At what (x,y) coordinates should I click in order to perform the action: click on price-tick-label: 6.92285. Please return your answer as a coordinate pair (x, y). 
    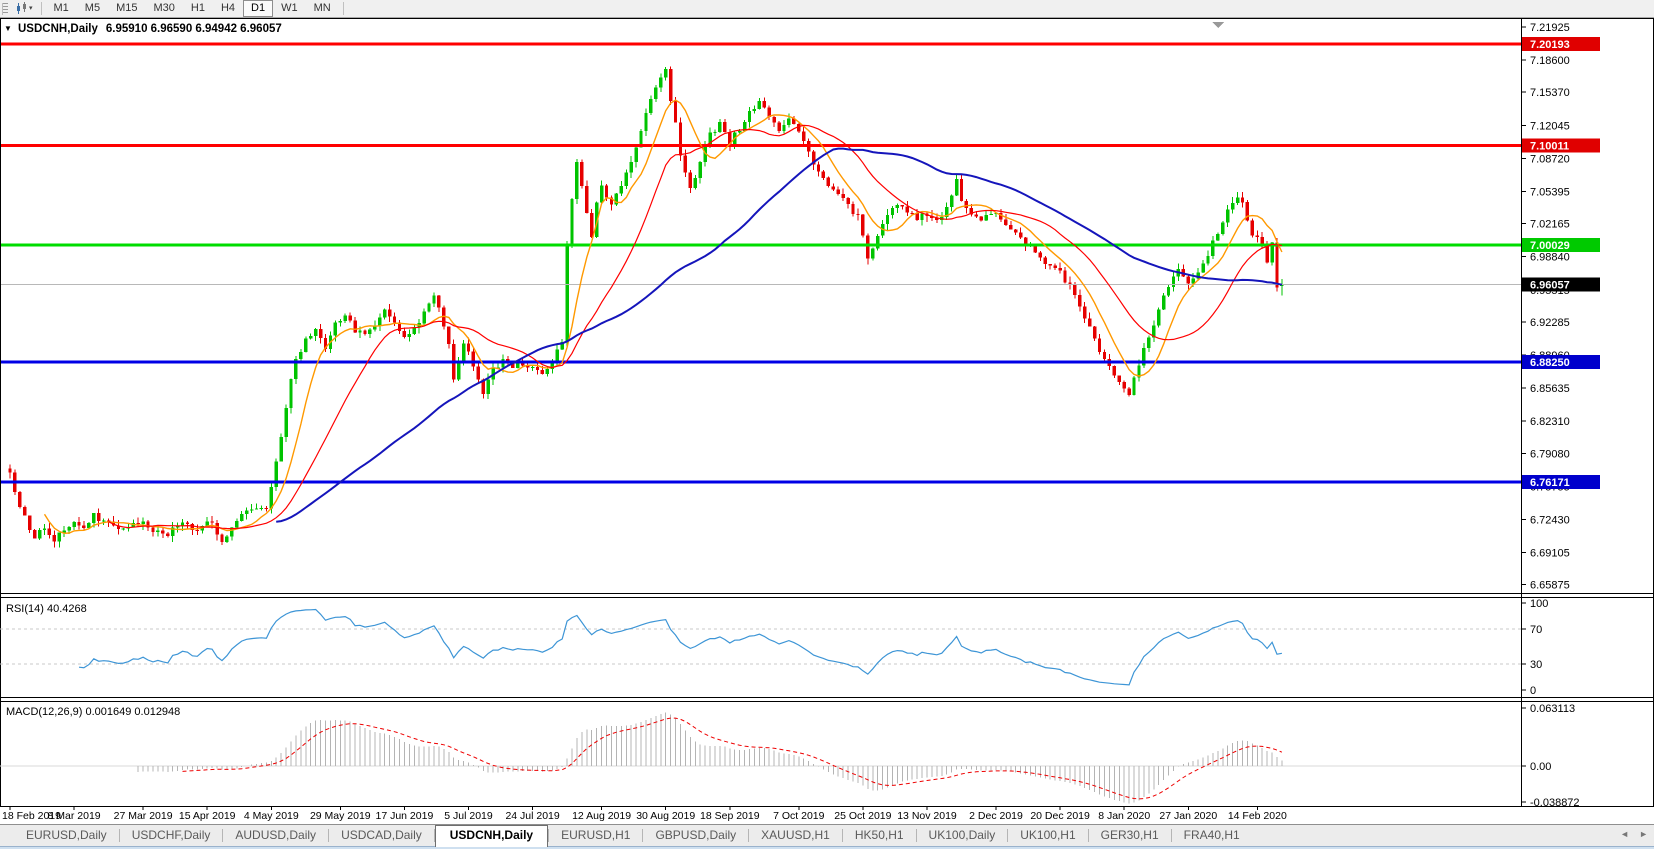
    Looking at the image, I should click on (1550, 323).